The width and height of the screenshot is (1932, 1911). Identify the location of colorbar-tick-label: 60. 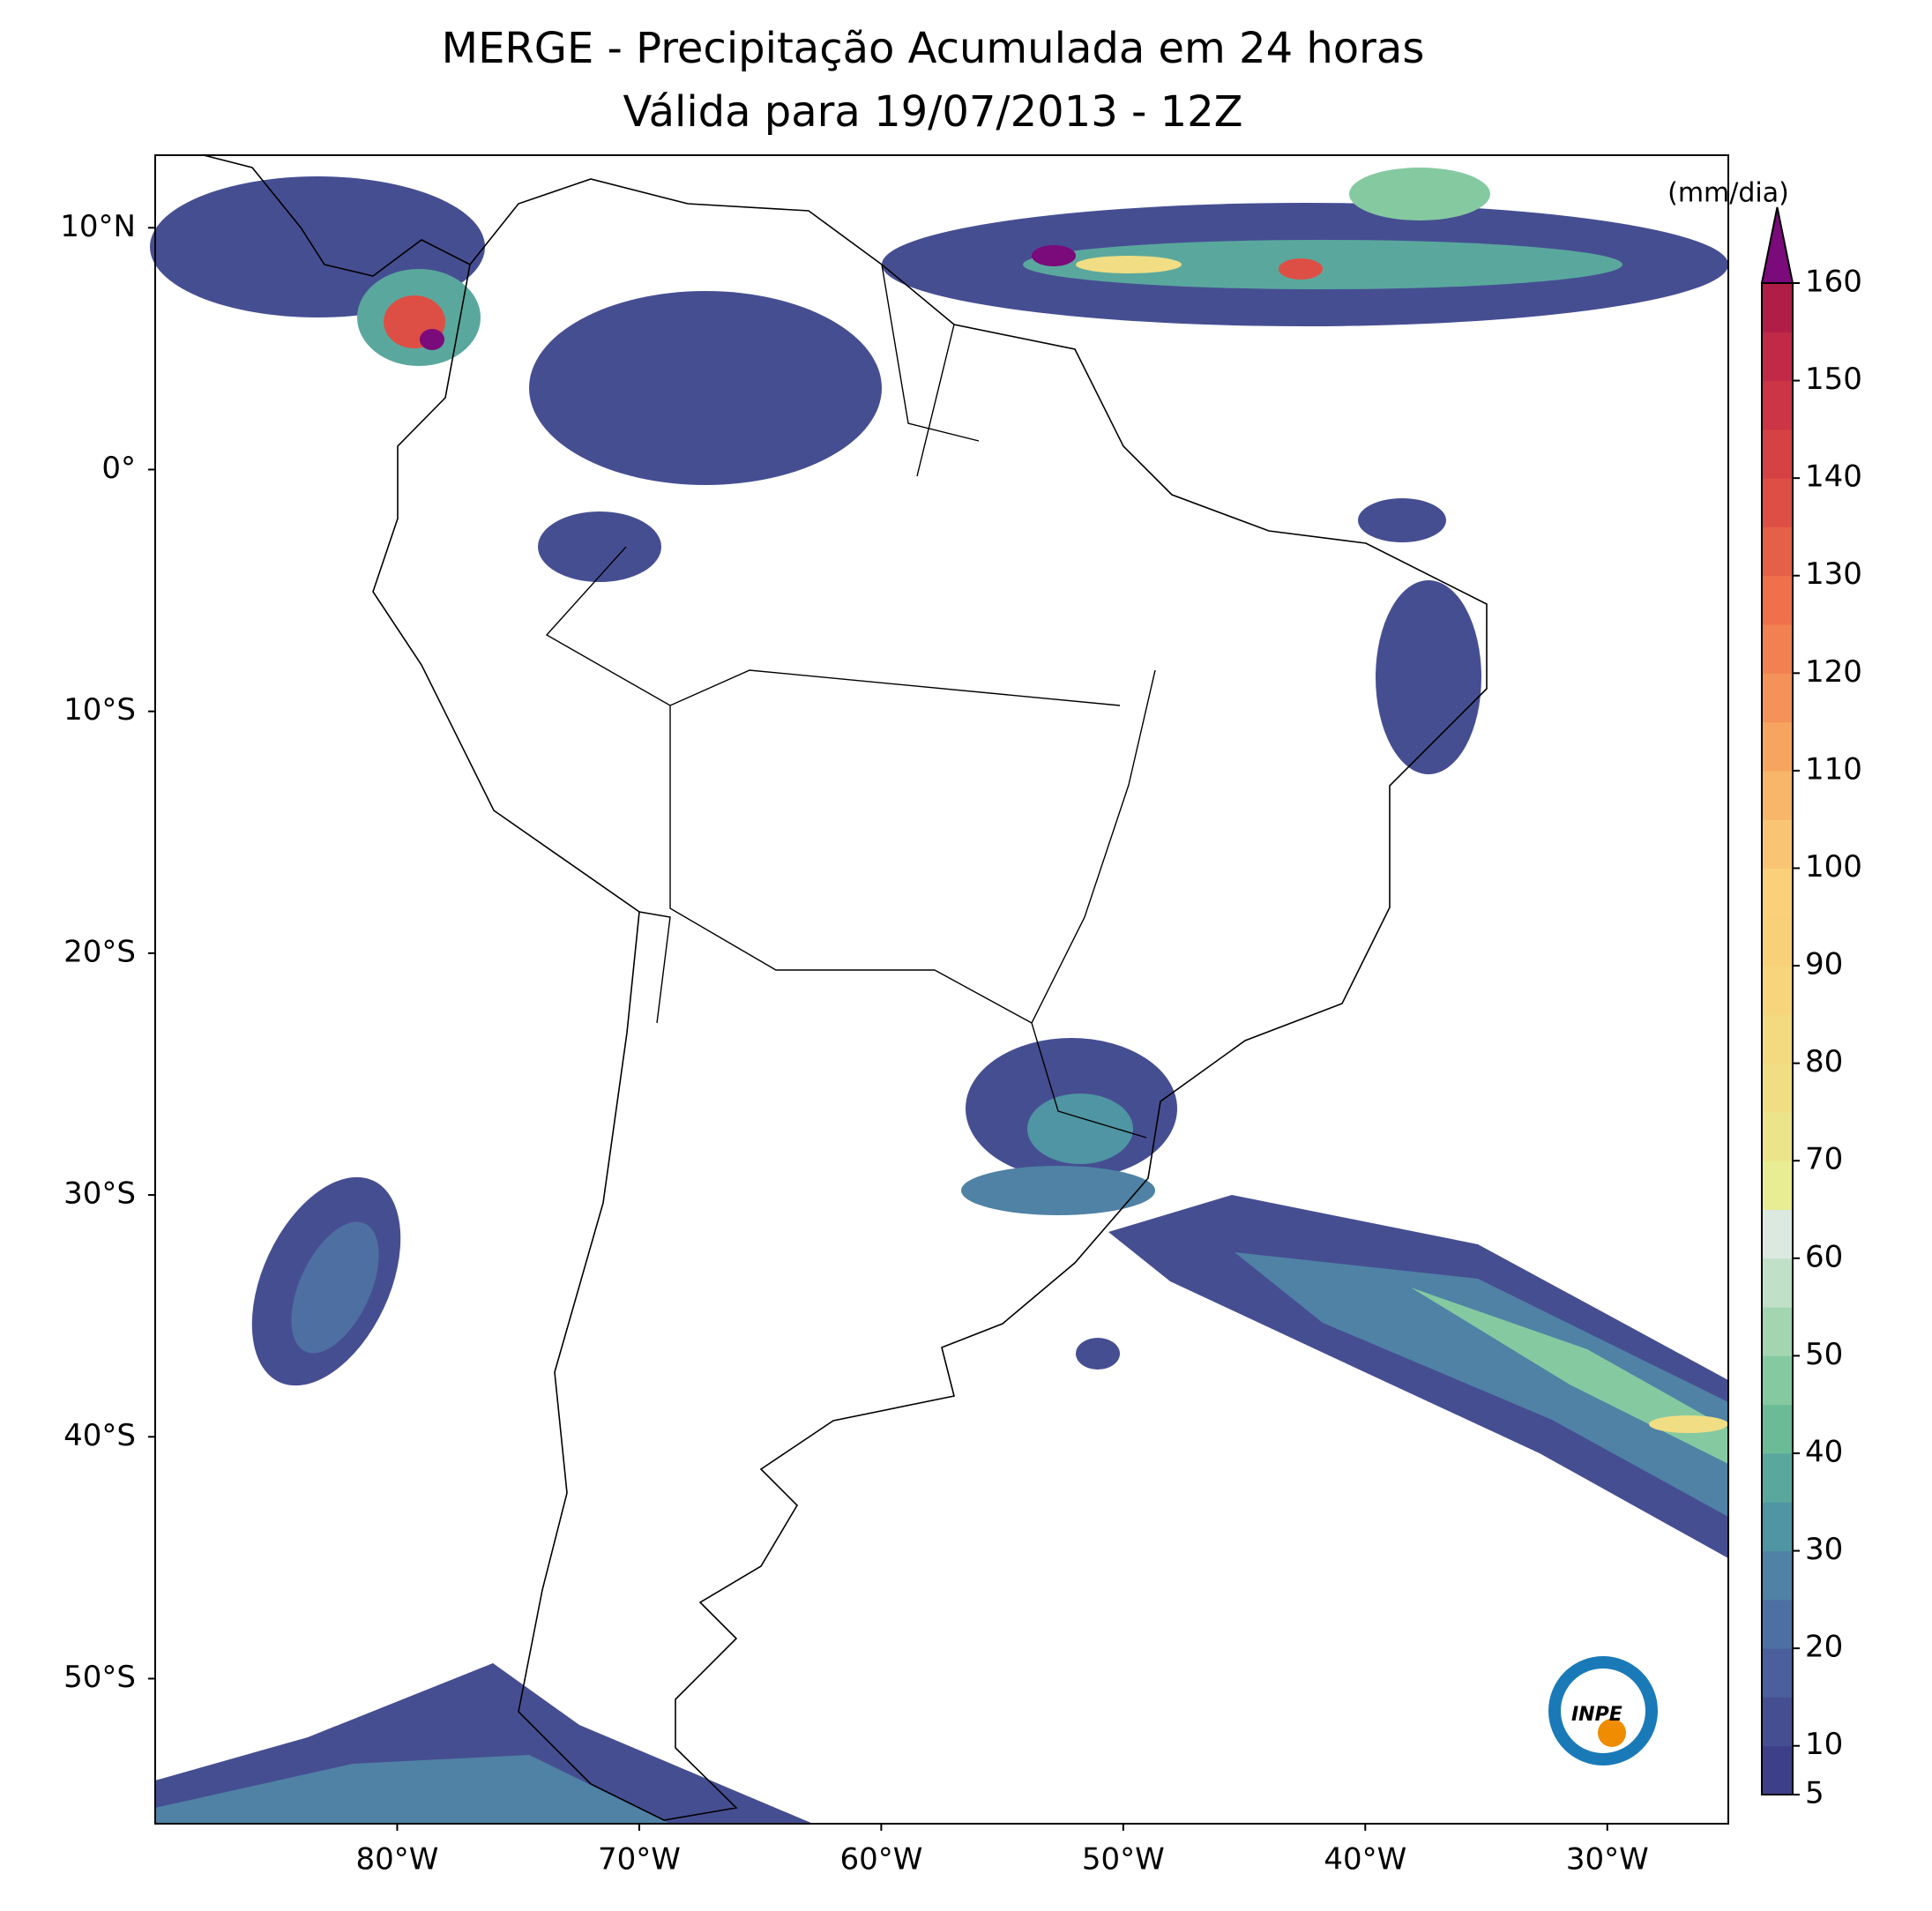
(1824, 1257).